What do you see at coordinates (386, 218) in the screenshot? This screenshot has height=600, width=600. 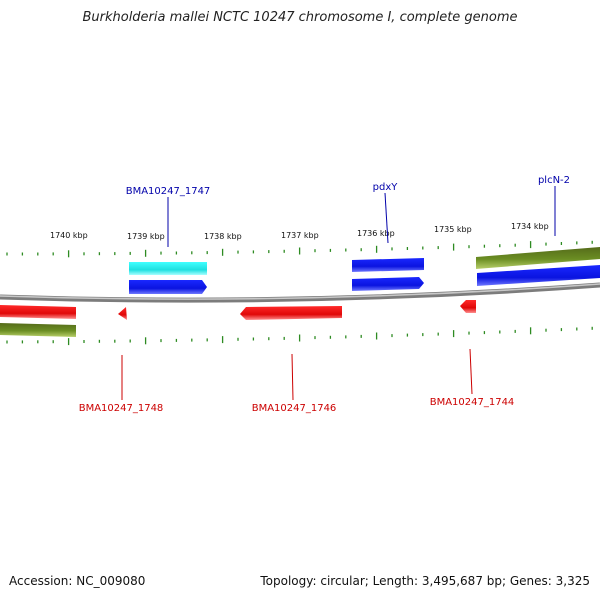 I see `leader-pdxy` at bounding box center [386, 218].